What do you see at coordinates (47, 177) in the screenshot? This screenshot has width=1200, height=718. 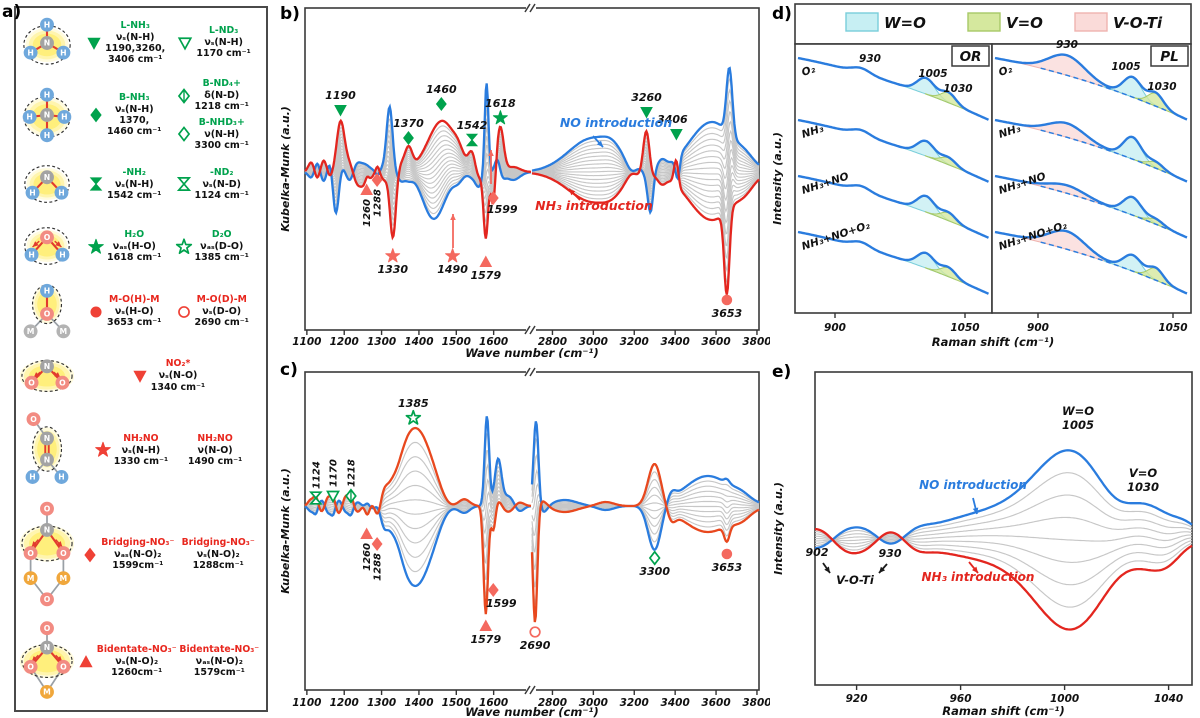 I see `atom-label: N` at bounding box center [47, 177].